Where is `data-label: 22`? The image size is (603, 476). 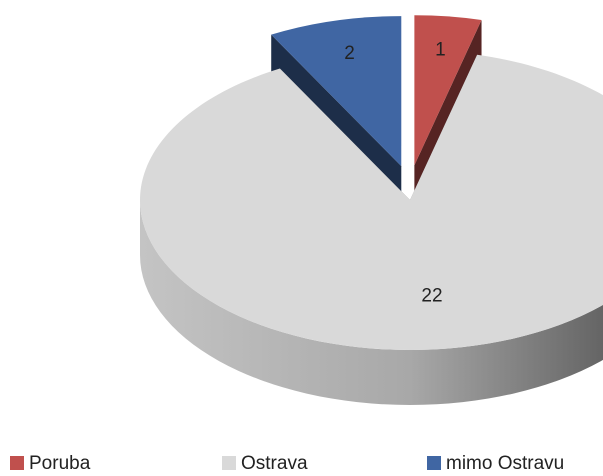
data-label: 22 is located at coordinates (431, 296).